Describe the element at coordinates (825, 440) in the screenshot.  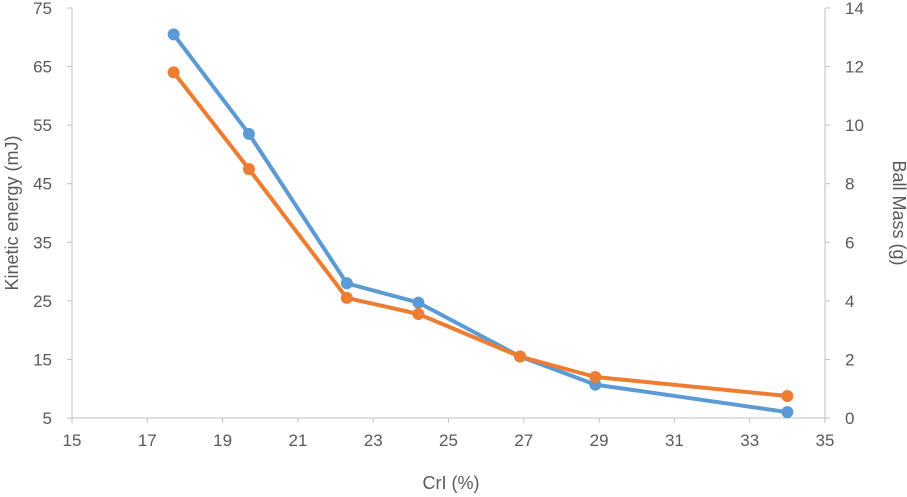
I see `x-tick-label: 35` at that location.